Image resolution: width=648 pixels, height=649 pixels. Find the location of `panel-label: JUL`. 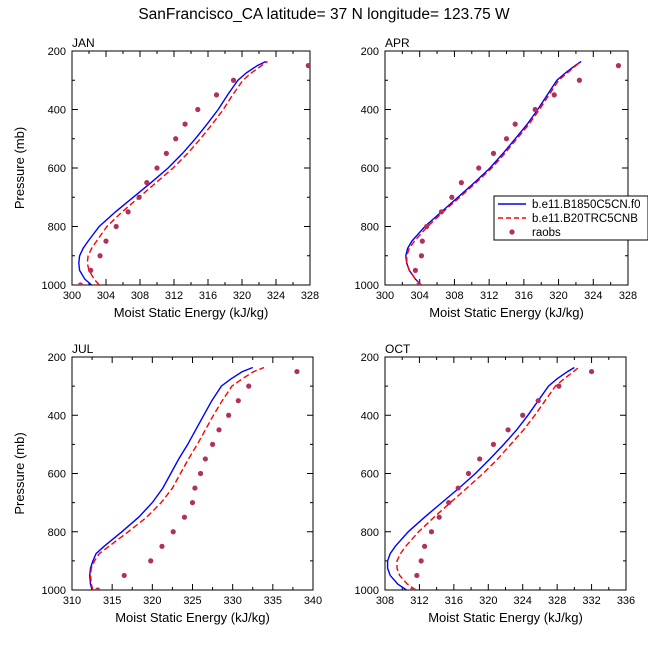

panel-label: JUL is located at coordinates (83, 349).